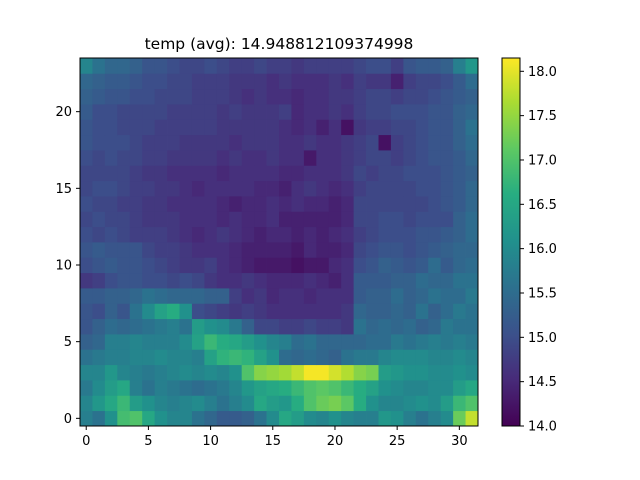 The height and width of the screenshot is (480, 640). Describe the element at coordinates (538, 250) in the screenshot. I see `colorbar-ticks: 14.0 14.5 15.0 15.5 16.0 16.5 17.0 17.5 18.0` at that location.